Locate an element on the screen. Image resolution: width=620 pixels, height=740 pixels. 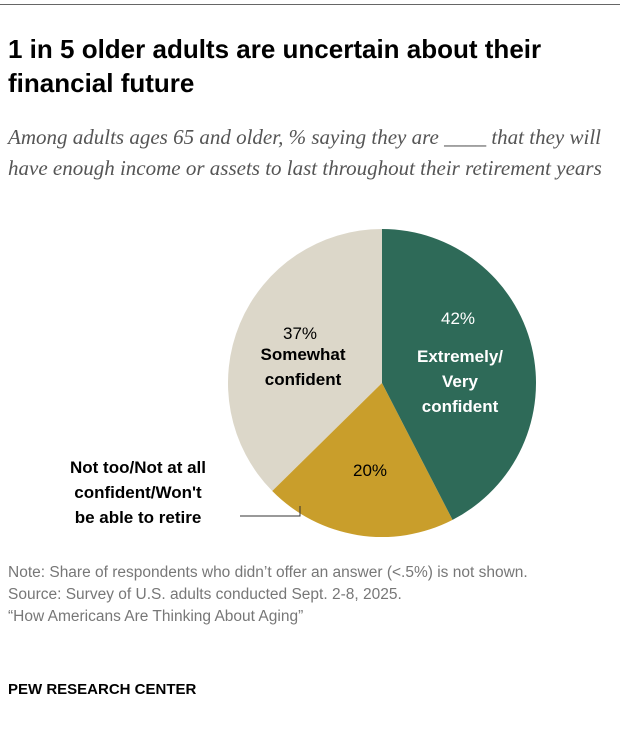
source: PEW RESEARCH CENTER is located at coordinates (102, 689).